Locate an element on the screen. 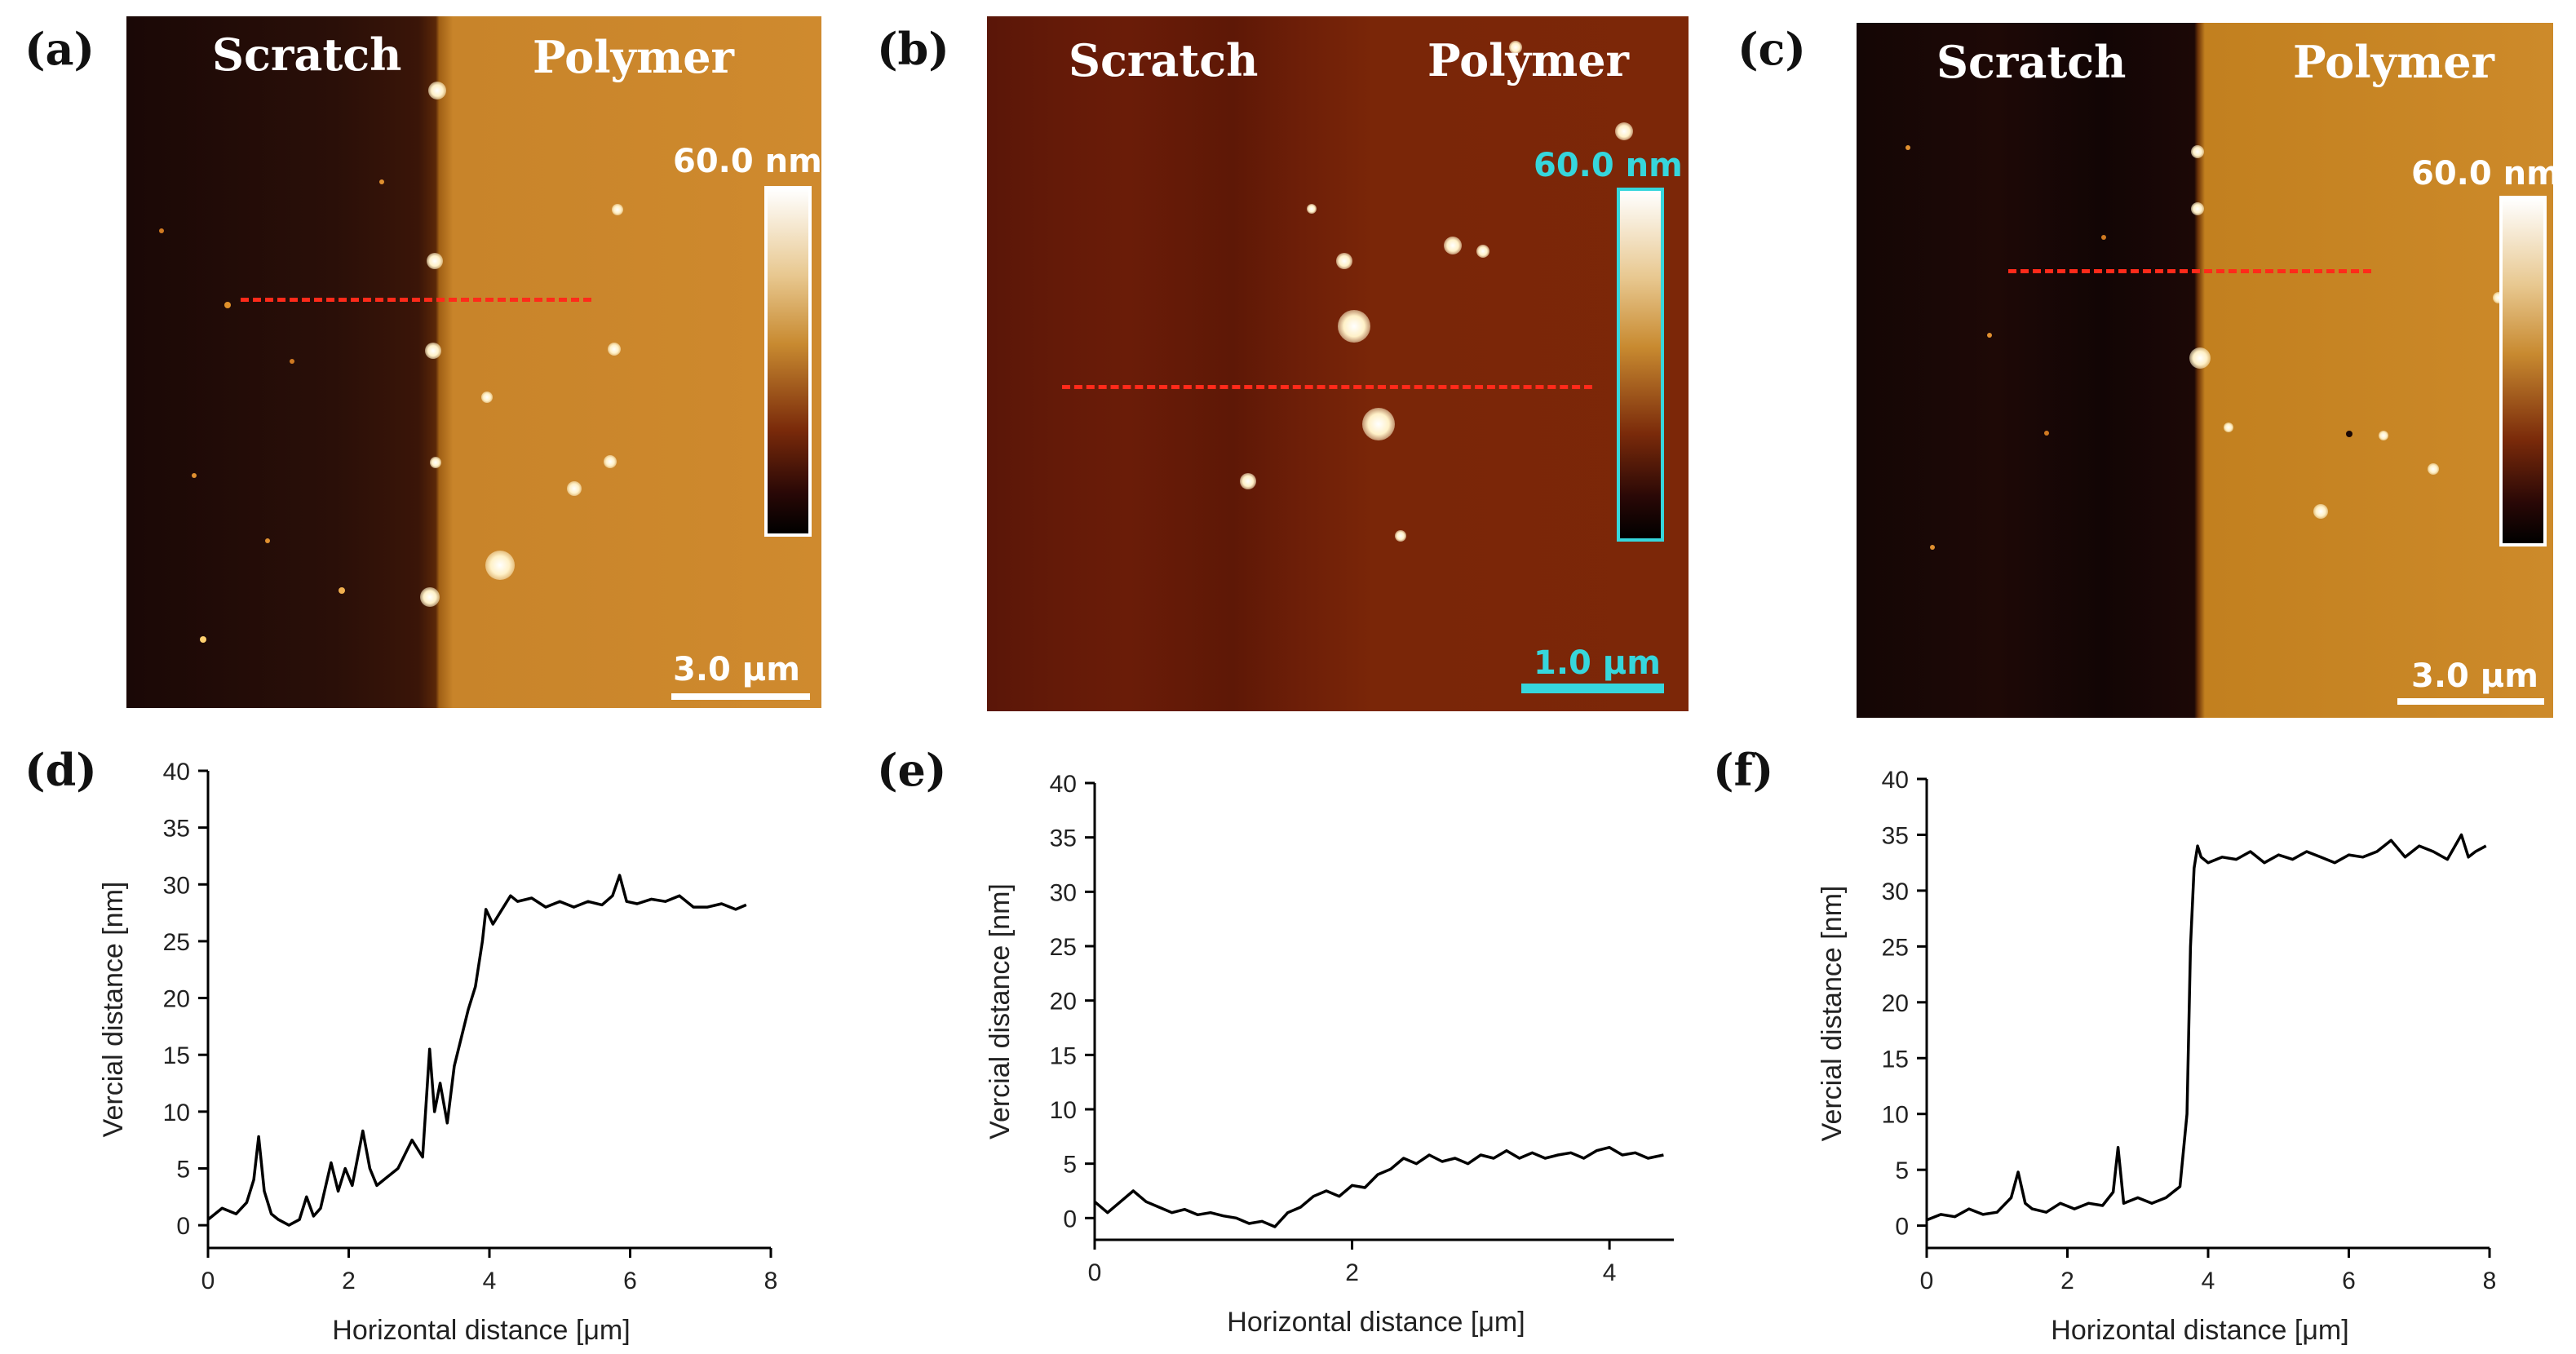 The height and width of the screenshot is (1354, 2576). chart-e-ytick-label: 5 is located at coordinates (1070, 1165).